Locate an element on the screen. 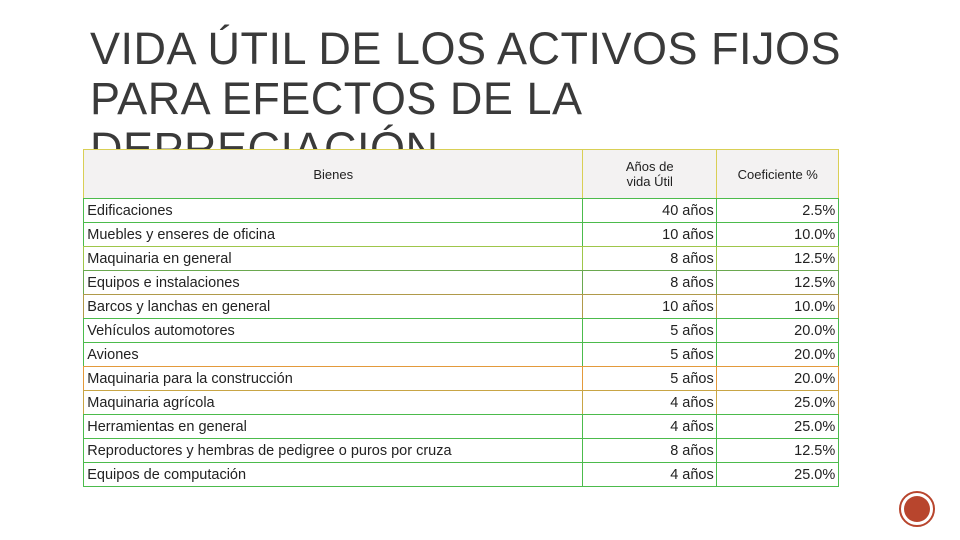 This screenshot has height=540, width=960. table-row: Maquinaria en general 8 años 12.5% is located at coordinates (463, 258).